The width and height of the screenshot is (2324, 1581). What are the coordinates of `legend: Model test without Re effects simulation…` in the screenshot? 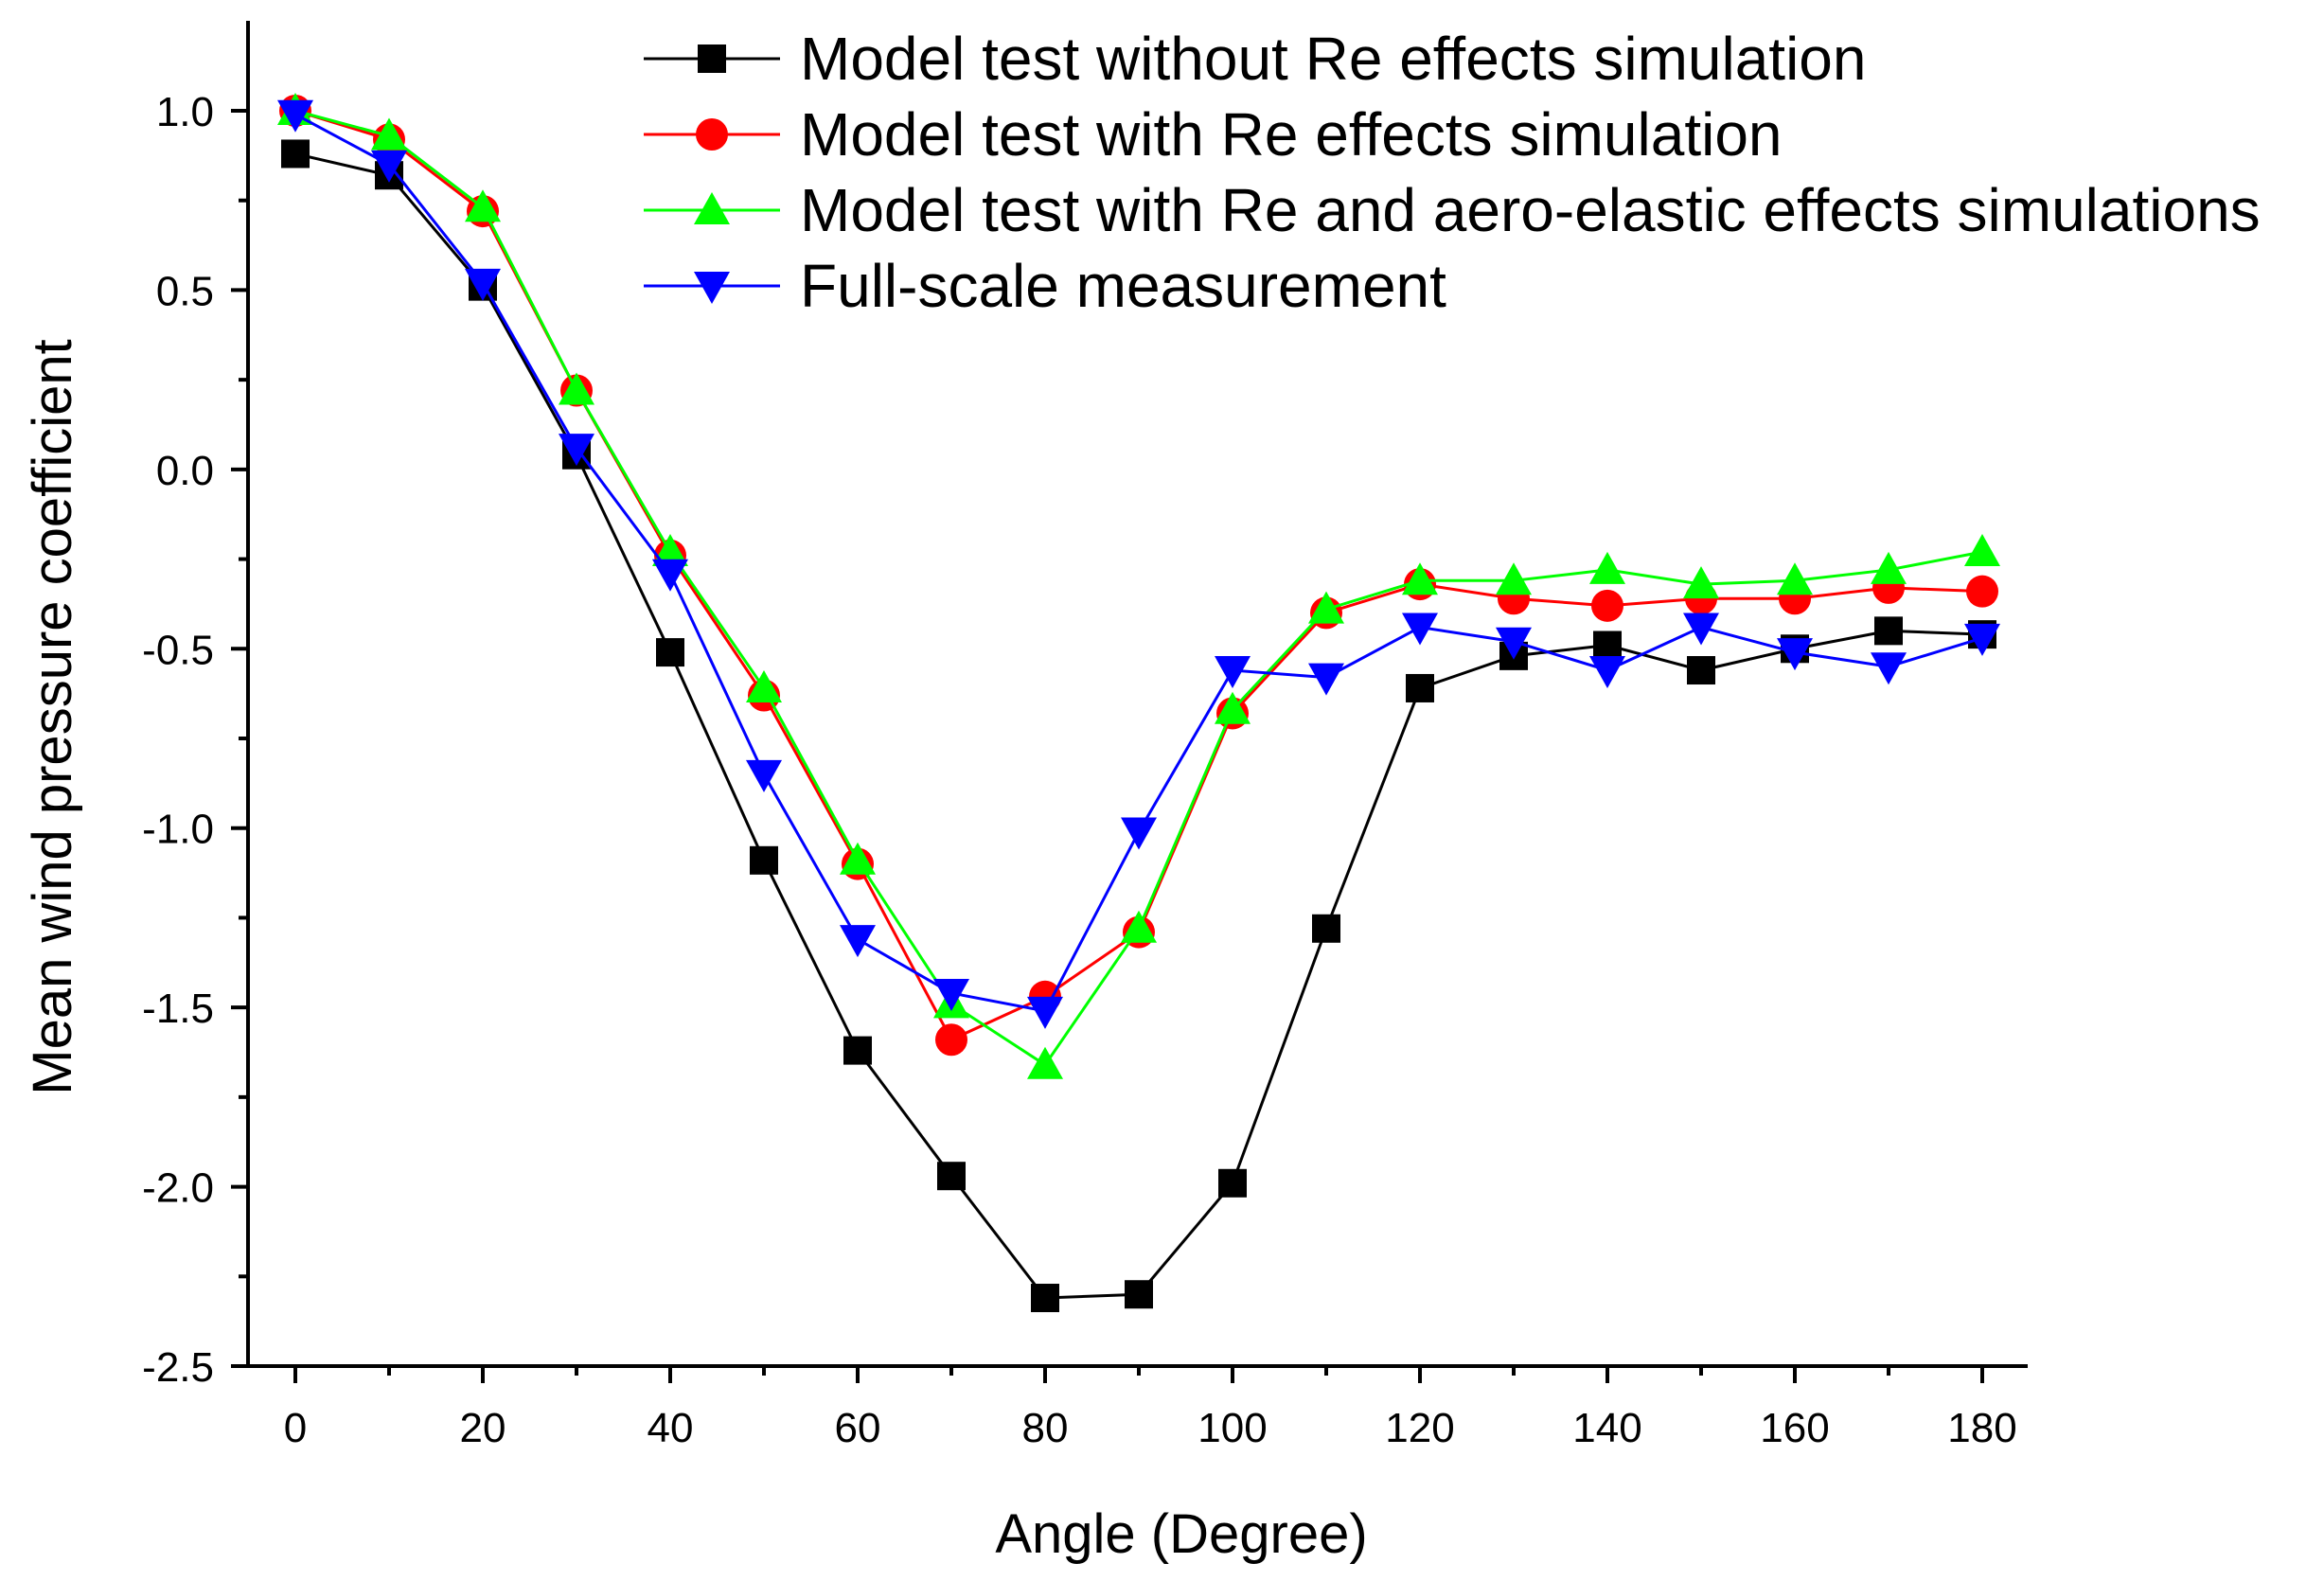 It's located at (1452, 172).